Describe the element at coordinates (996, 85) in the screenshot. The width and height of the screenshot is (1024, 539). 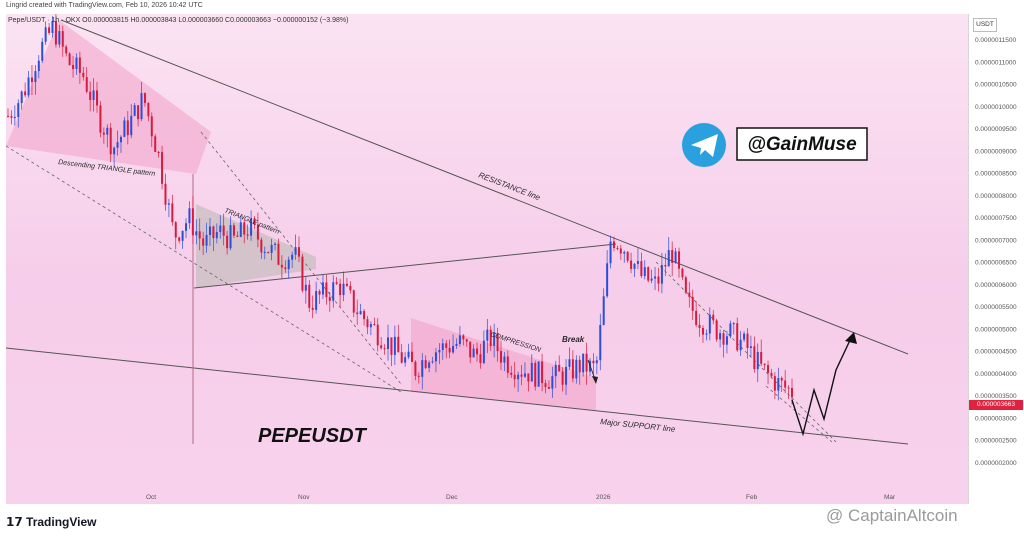
I see `y-tick-label: 0.0000010500` at that location.